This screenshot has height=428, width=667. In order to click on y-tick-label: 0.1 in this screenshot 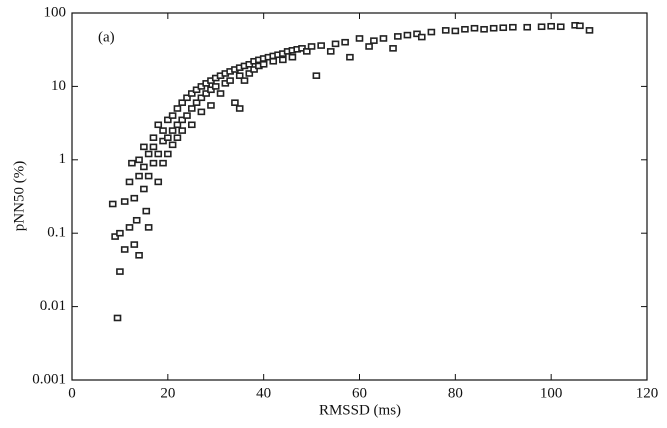, I will do `click(56, 233)`.